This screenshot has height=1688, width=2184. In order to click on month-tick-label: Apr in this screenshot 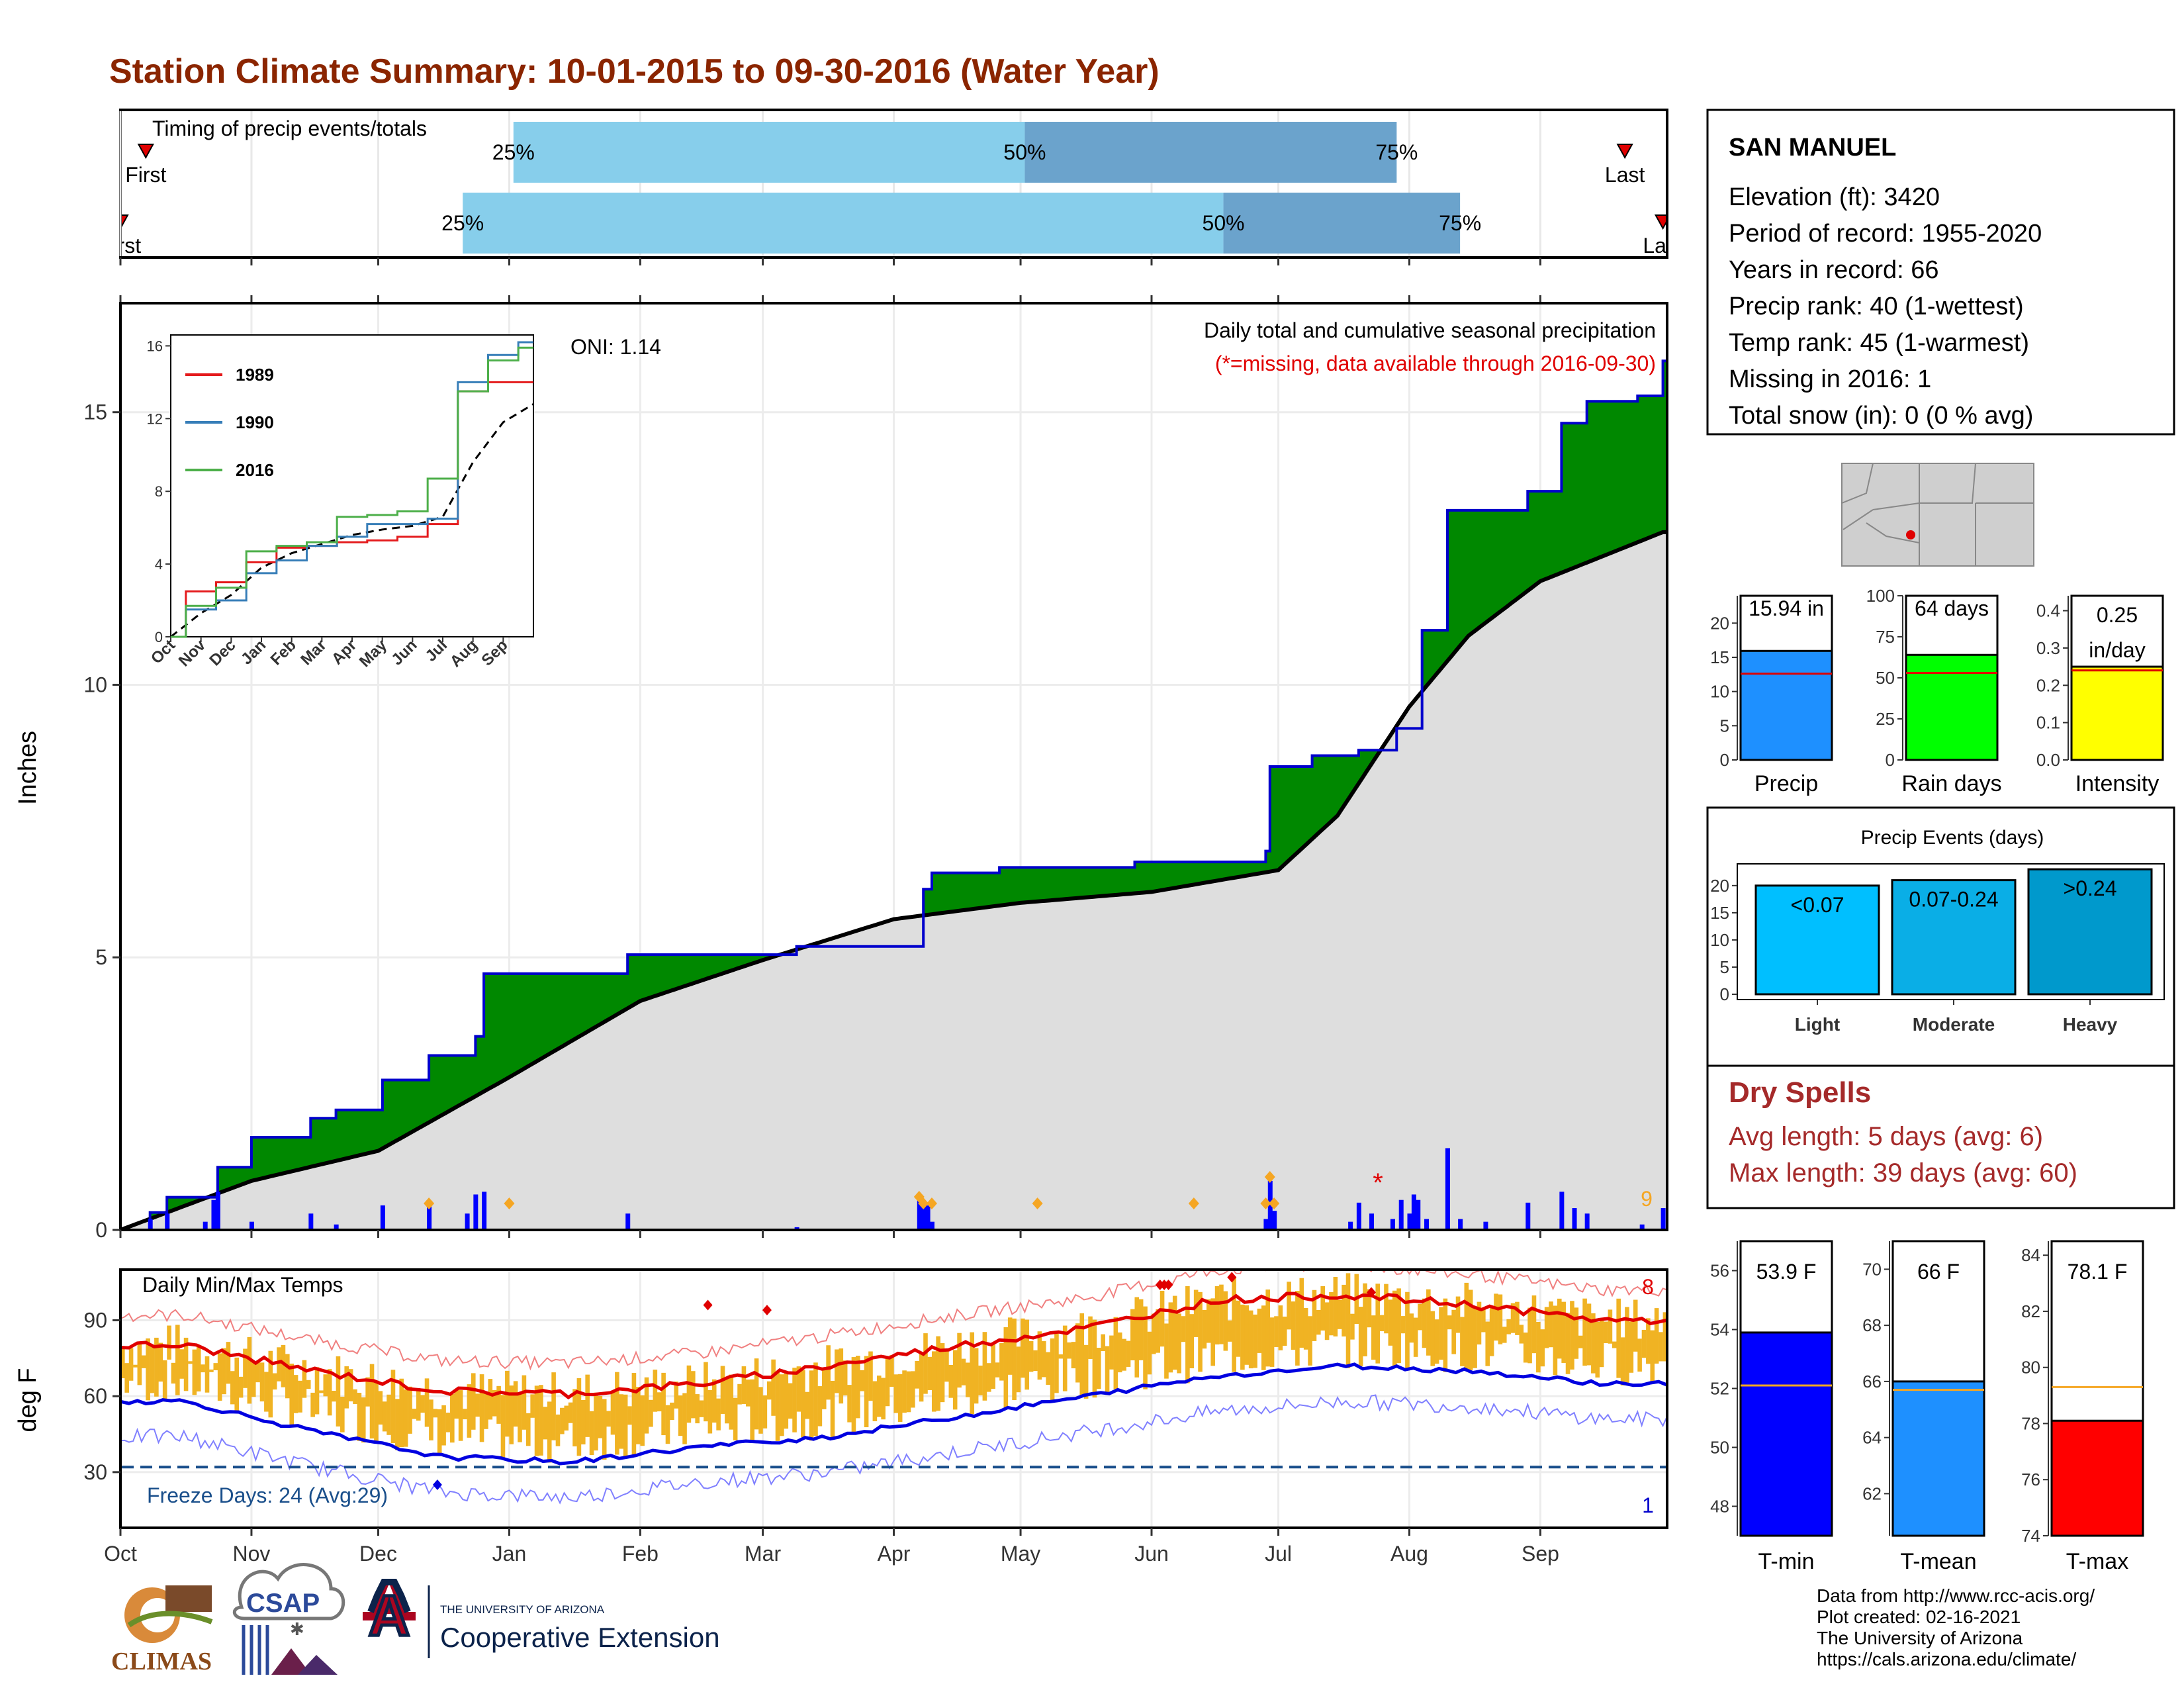, I will do `click(894, 1554)`.